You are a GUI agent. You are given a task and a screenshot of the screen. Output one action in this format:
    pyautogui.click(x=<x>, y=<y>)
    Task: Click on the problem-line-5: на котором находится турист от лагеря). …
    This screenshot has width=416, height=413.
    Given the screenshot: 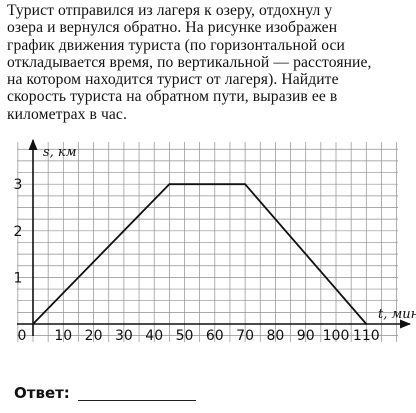 What is the action you would take?
    pyautogui.click(x=173, y=80)
    